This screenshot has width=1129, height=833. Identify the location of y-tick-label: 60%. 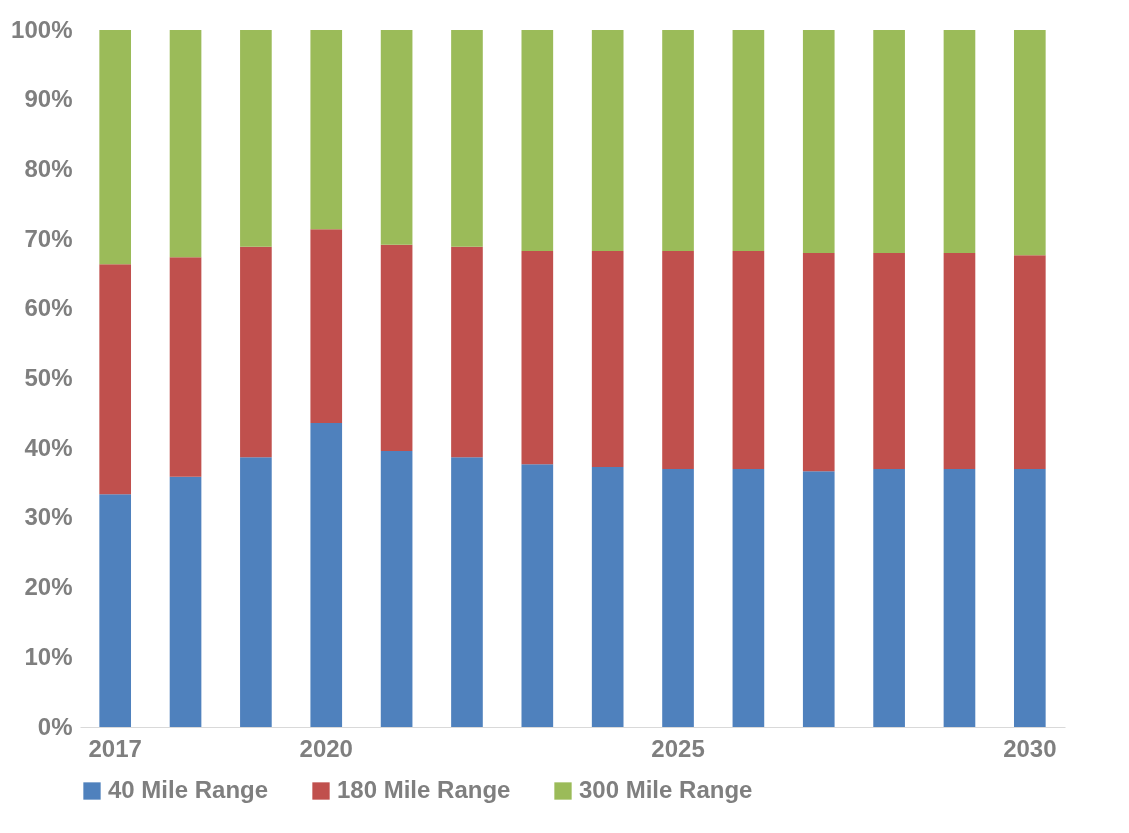
(48, 308).